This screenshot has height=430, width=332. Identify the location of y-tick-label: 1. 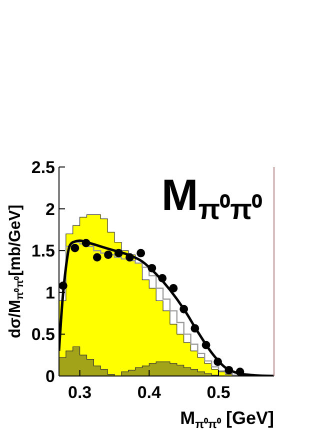
(50, 292).